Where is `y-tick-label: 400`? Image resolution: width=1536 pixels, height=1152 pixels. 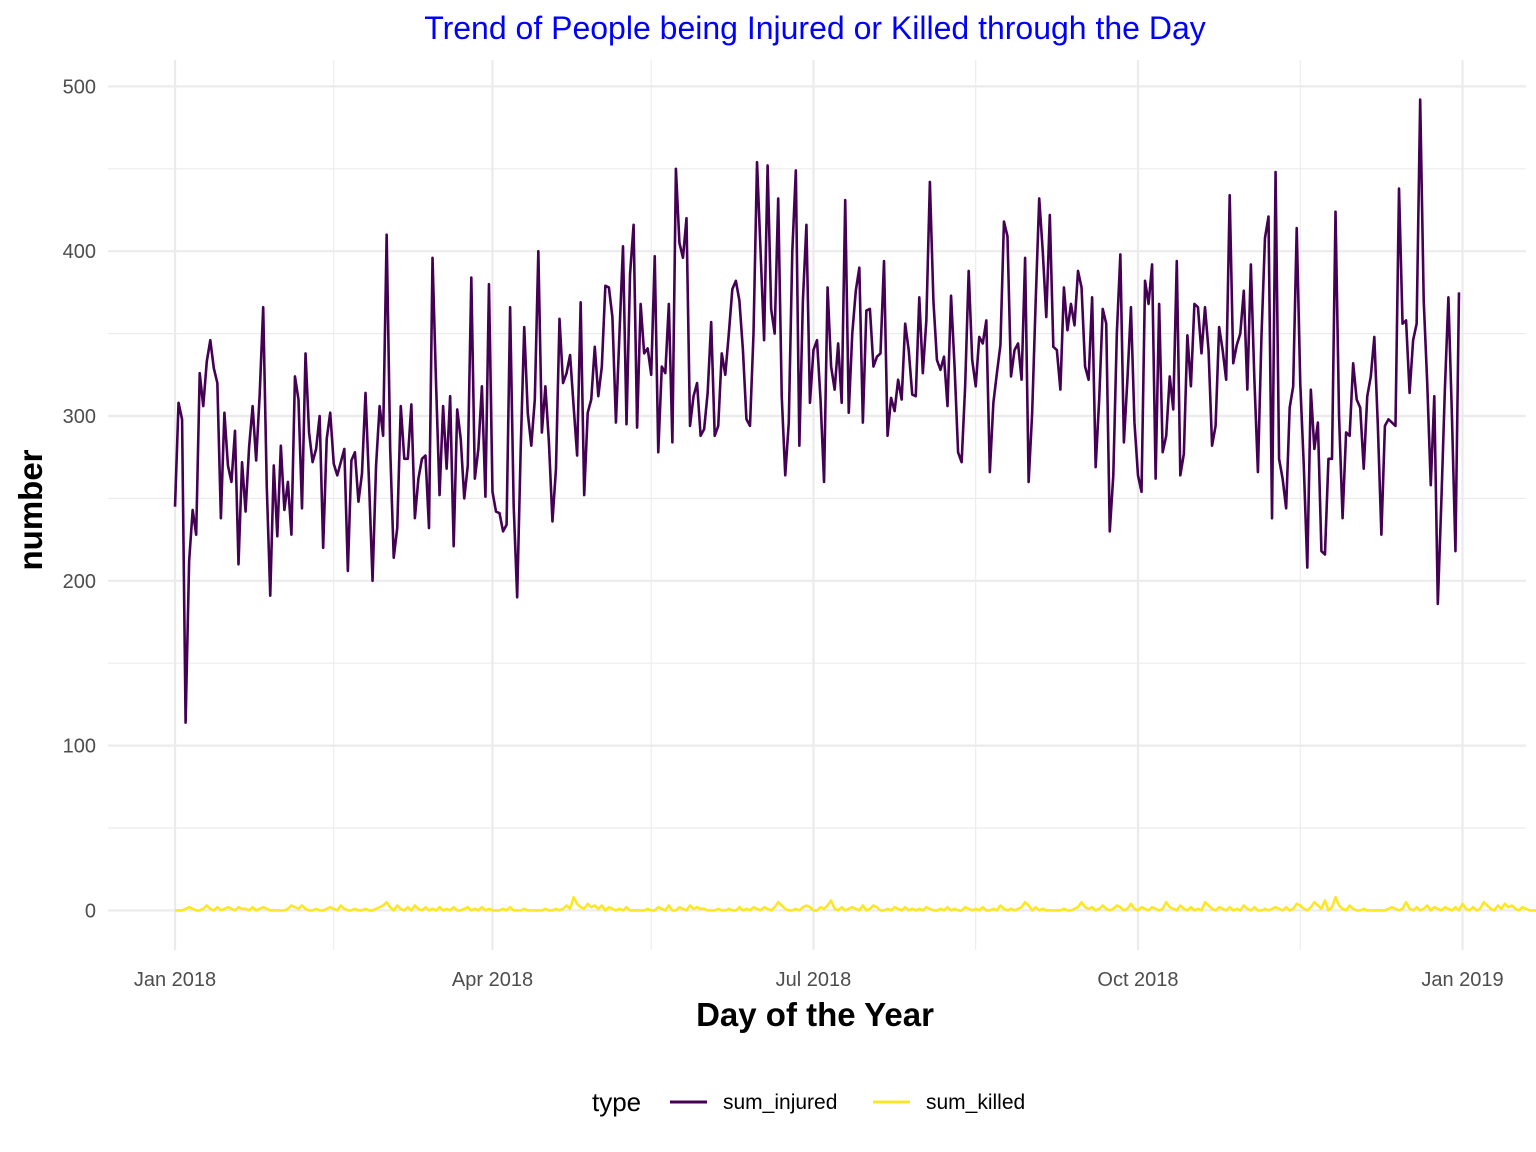 y-tick-label: 400 is located at coordinates (79, 252).